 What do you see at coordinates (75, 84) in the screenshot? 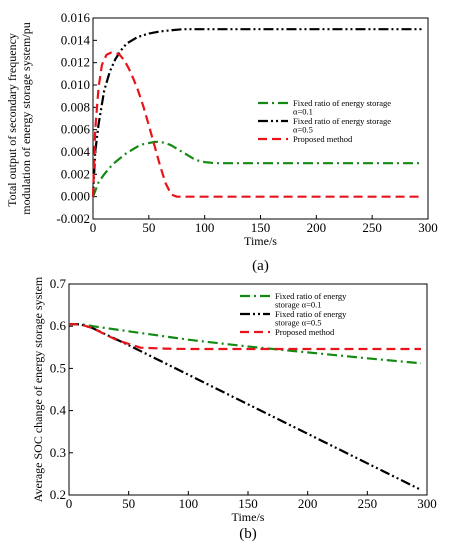
I see `y-tick-label: 0.010` at bounding box center [75, 84].